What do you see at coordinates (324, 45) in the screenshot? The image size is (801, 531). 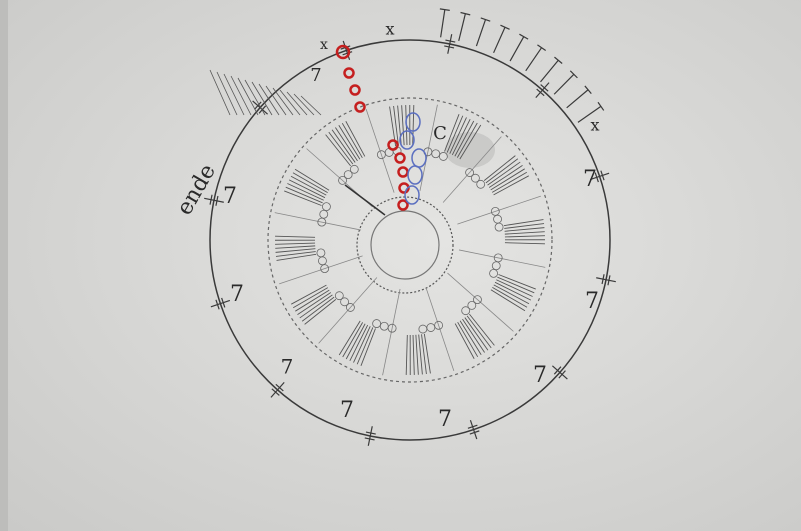 I see `handwritten-label: x` at bounding box center [324, 45].